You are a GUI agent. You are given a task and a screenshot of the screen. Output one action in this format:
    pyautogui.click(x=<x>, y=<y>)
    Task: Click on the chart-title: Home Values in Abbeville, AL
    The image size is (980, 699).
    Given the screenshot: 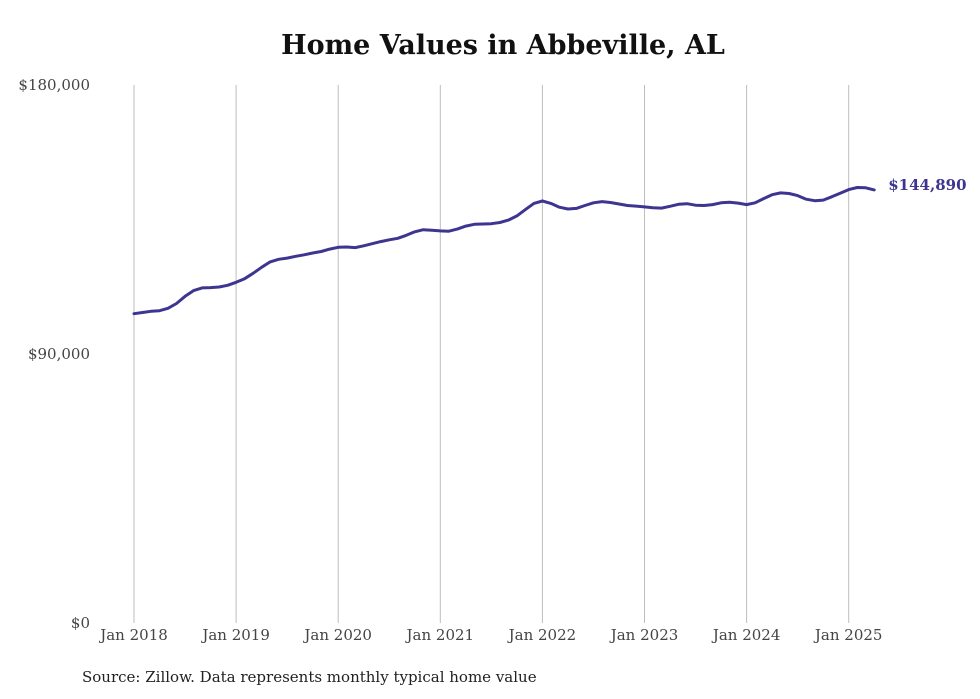 What is the action you would take?
    pyautogui.click(x=503, y=45)
    